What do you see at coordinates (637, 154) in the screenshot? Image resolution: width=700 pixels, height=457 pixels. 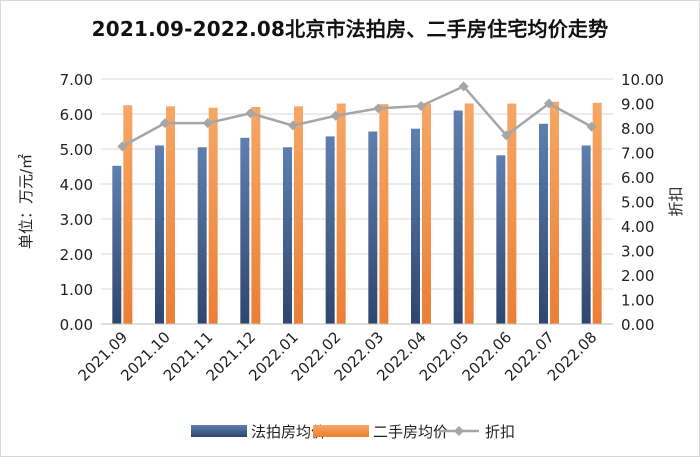 I see `y-right-tick-label: 7.00` at bounding box center [637, 154].